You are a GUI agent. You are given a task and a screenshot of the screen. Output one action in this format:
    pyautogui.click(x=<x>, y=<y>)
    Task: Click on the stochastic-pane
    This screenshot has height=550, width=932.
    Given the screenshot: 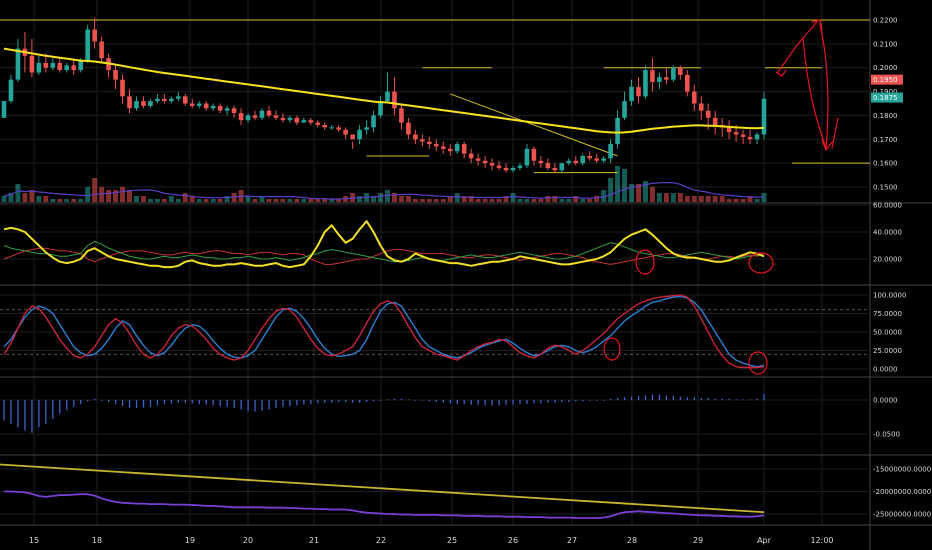 What is the action you would take?
    pyautogui.click(x=435, y=331)
    